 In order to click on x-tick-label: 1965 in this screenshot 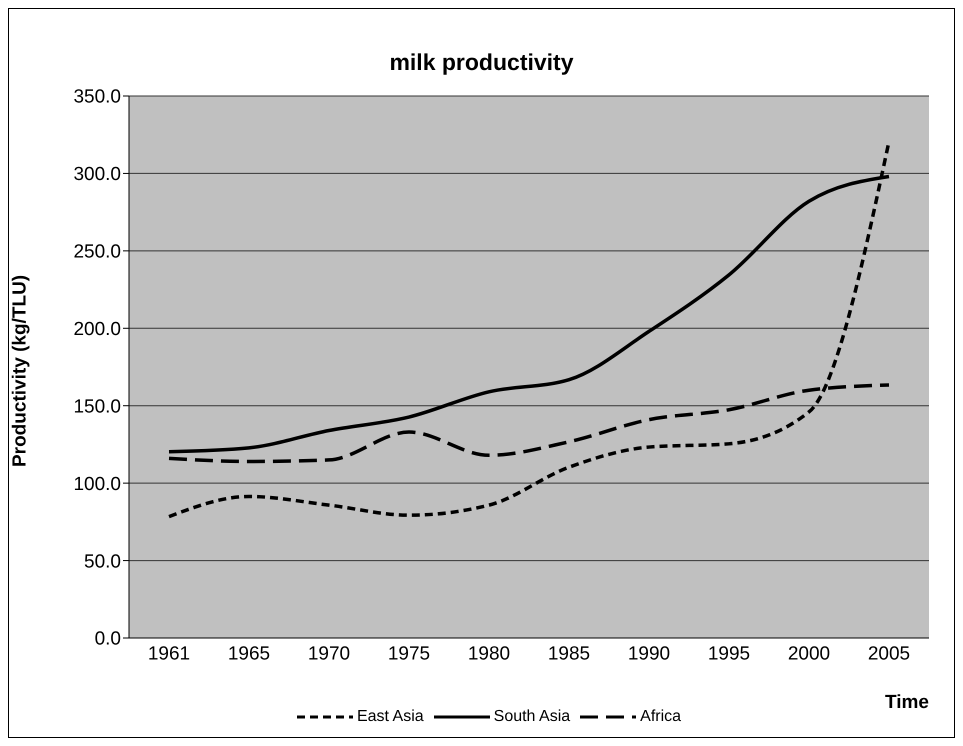, I will do `click(249, 653)`.